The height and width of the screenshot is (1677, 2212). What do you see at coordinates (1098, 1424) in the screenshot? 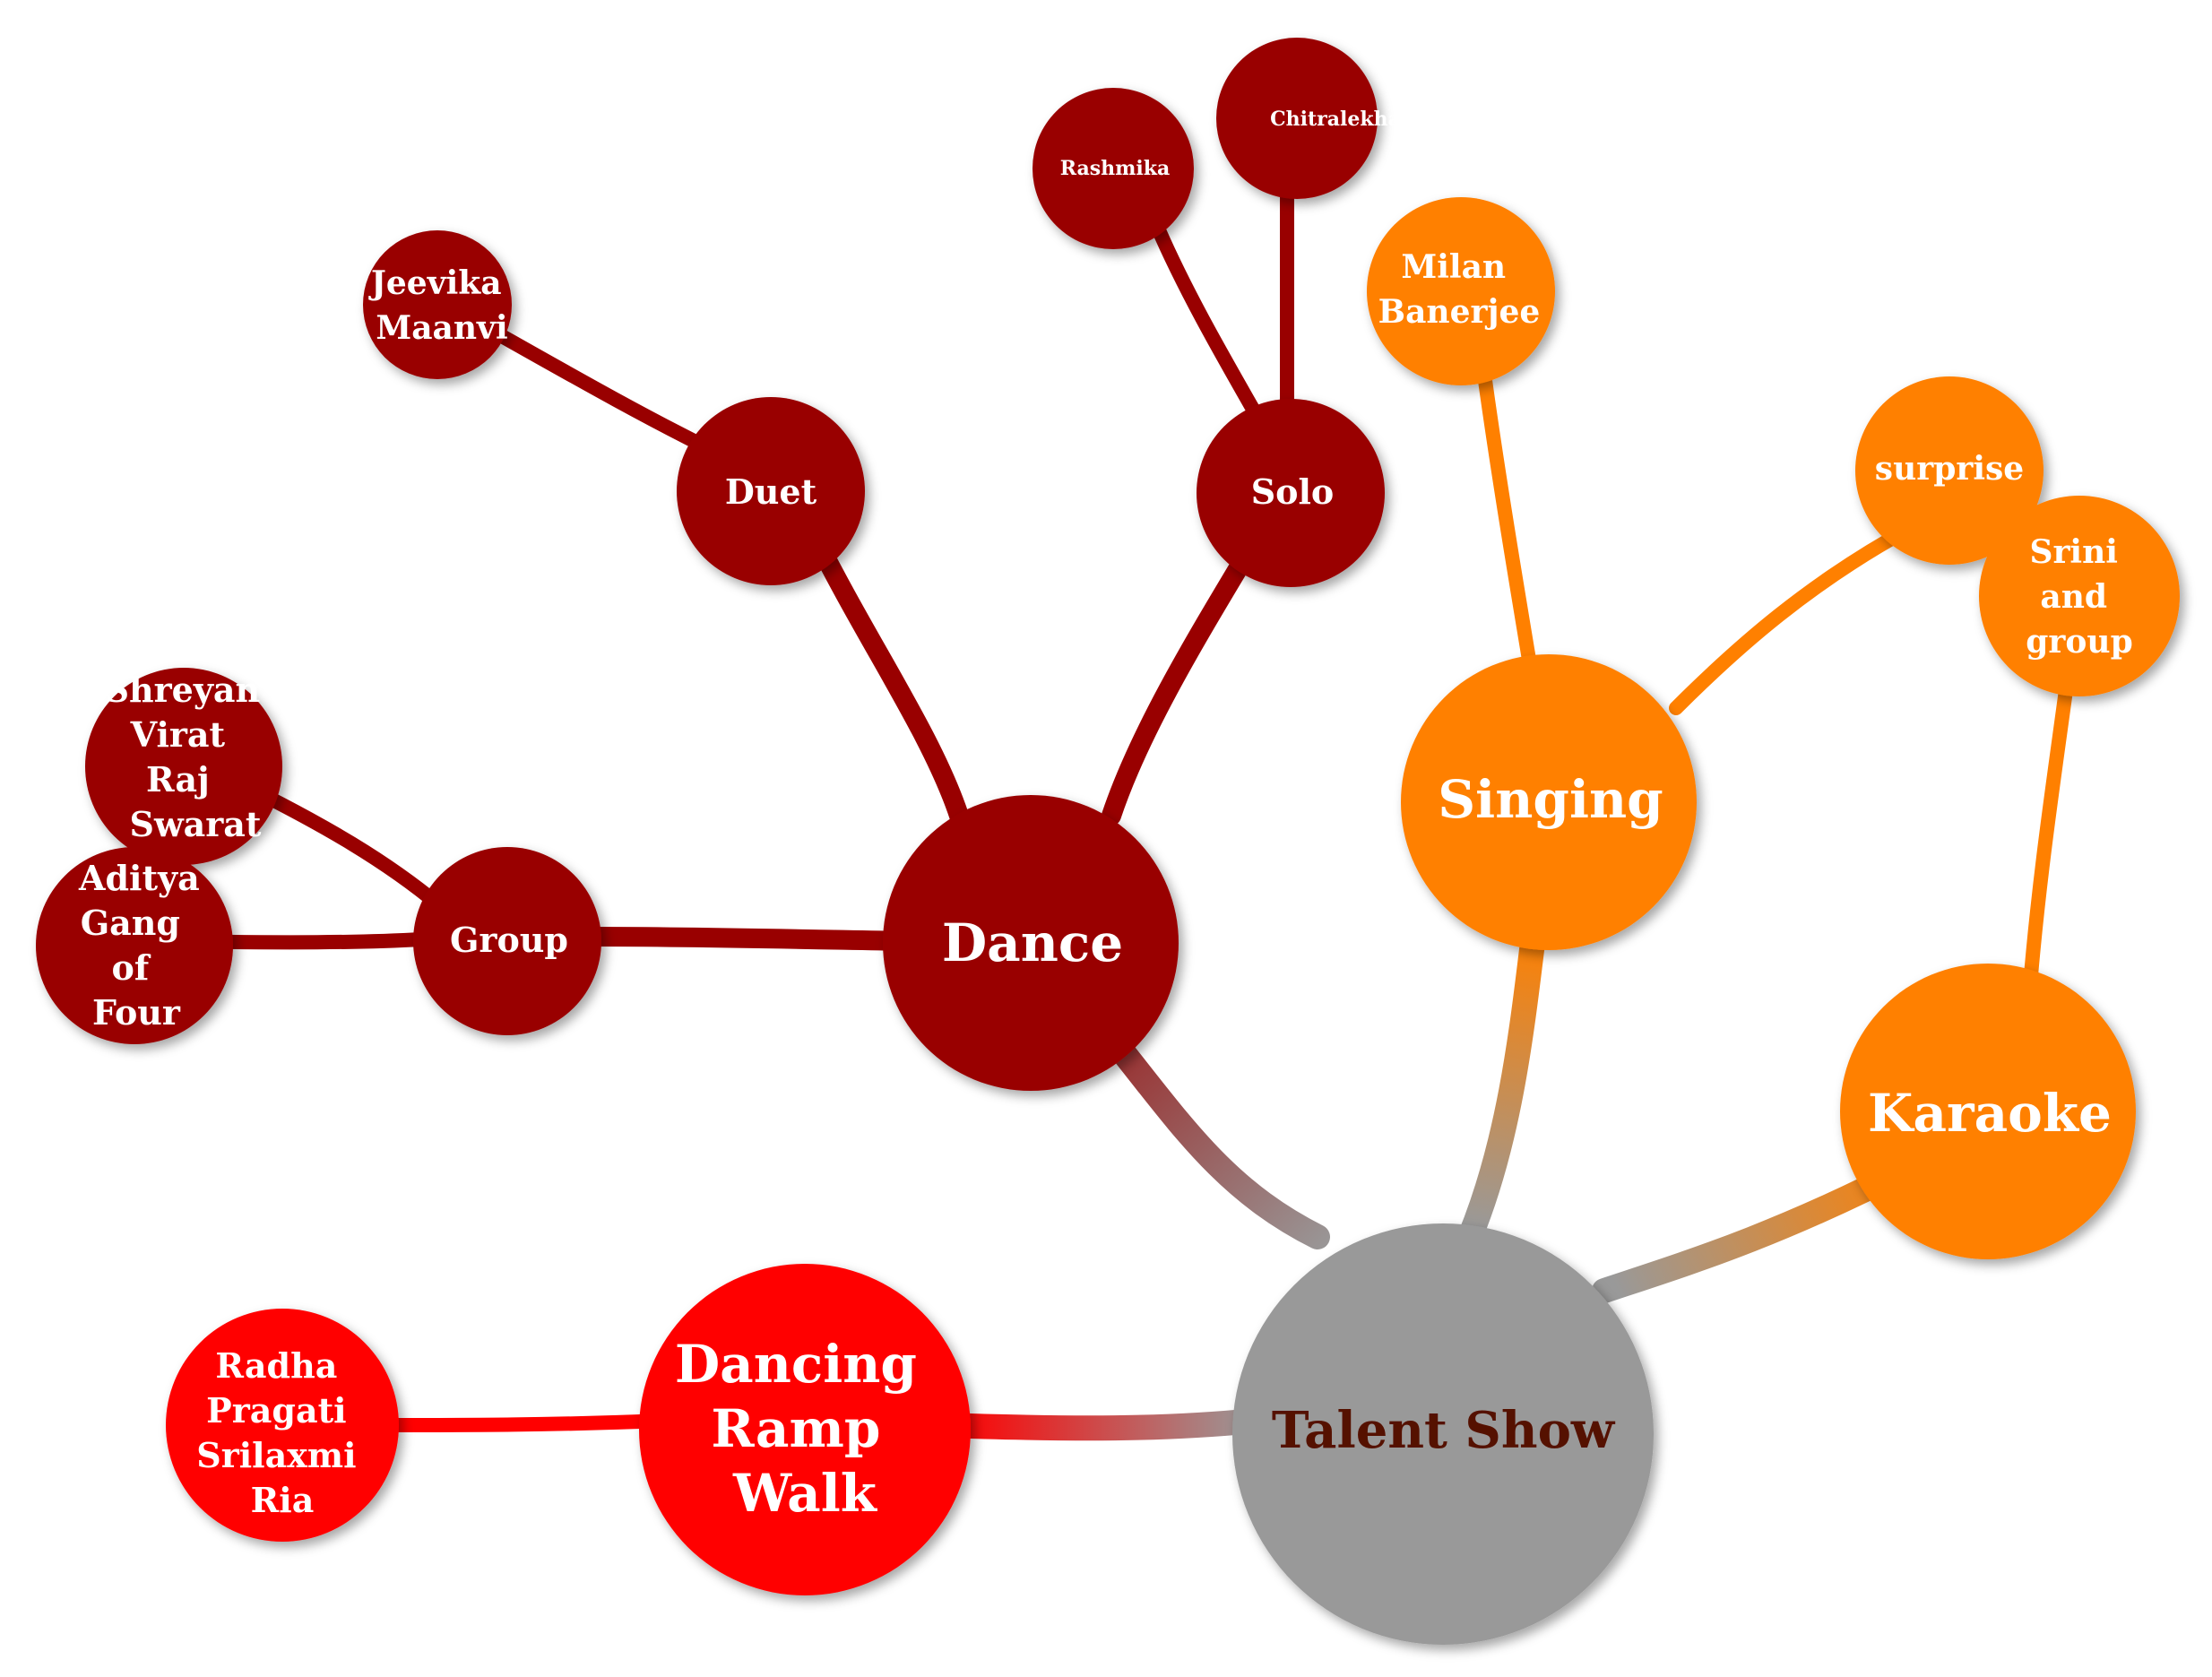
I see `connector-root-ramp` at bounding box center [1098, 1424].